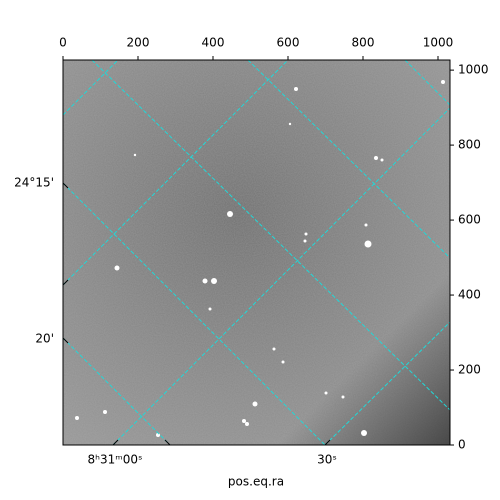 Image resolution: width=500 pixels, height=500 pixels. Describe the element at coordinates (115, 460) in the screenshot. I see `ra-tick-label: 8ʰ31ᵐ00ˢ` at that location.